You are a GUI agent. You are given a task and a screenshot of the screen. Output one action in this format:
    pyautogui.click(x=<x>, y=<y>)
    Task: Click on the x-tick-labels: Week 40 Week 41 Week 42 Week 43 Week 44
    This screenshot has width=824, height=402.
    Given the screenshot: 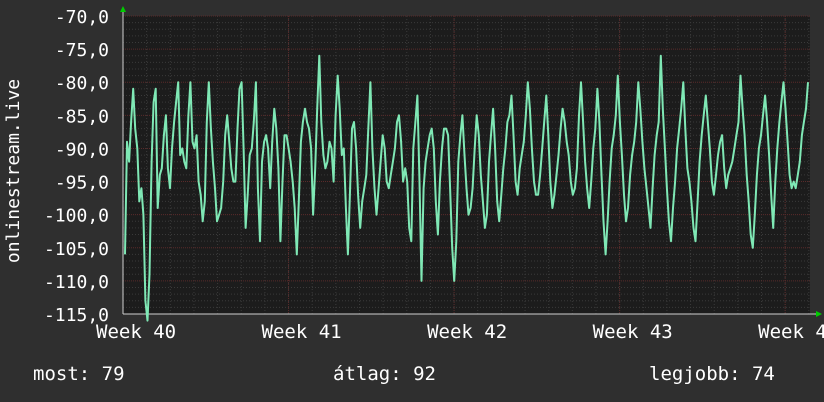 What is the action you would take?
    pyautogui.click(x=460, y=332)
    